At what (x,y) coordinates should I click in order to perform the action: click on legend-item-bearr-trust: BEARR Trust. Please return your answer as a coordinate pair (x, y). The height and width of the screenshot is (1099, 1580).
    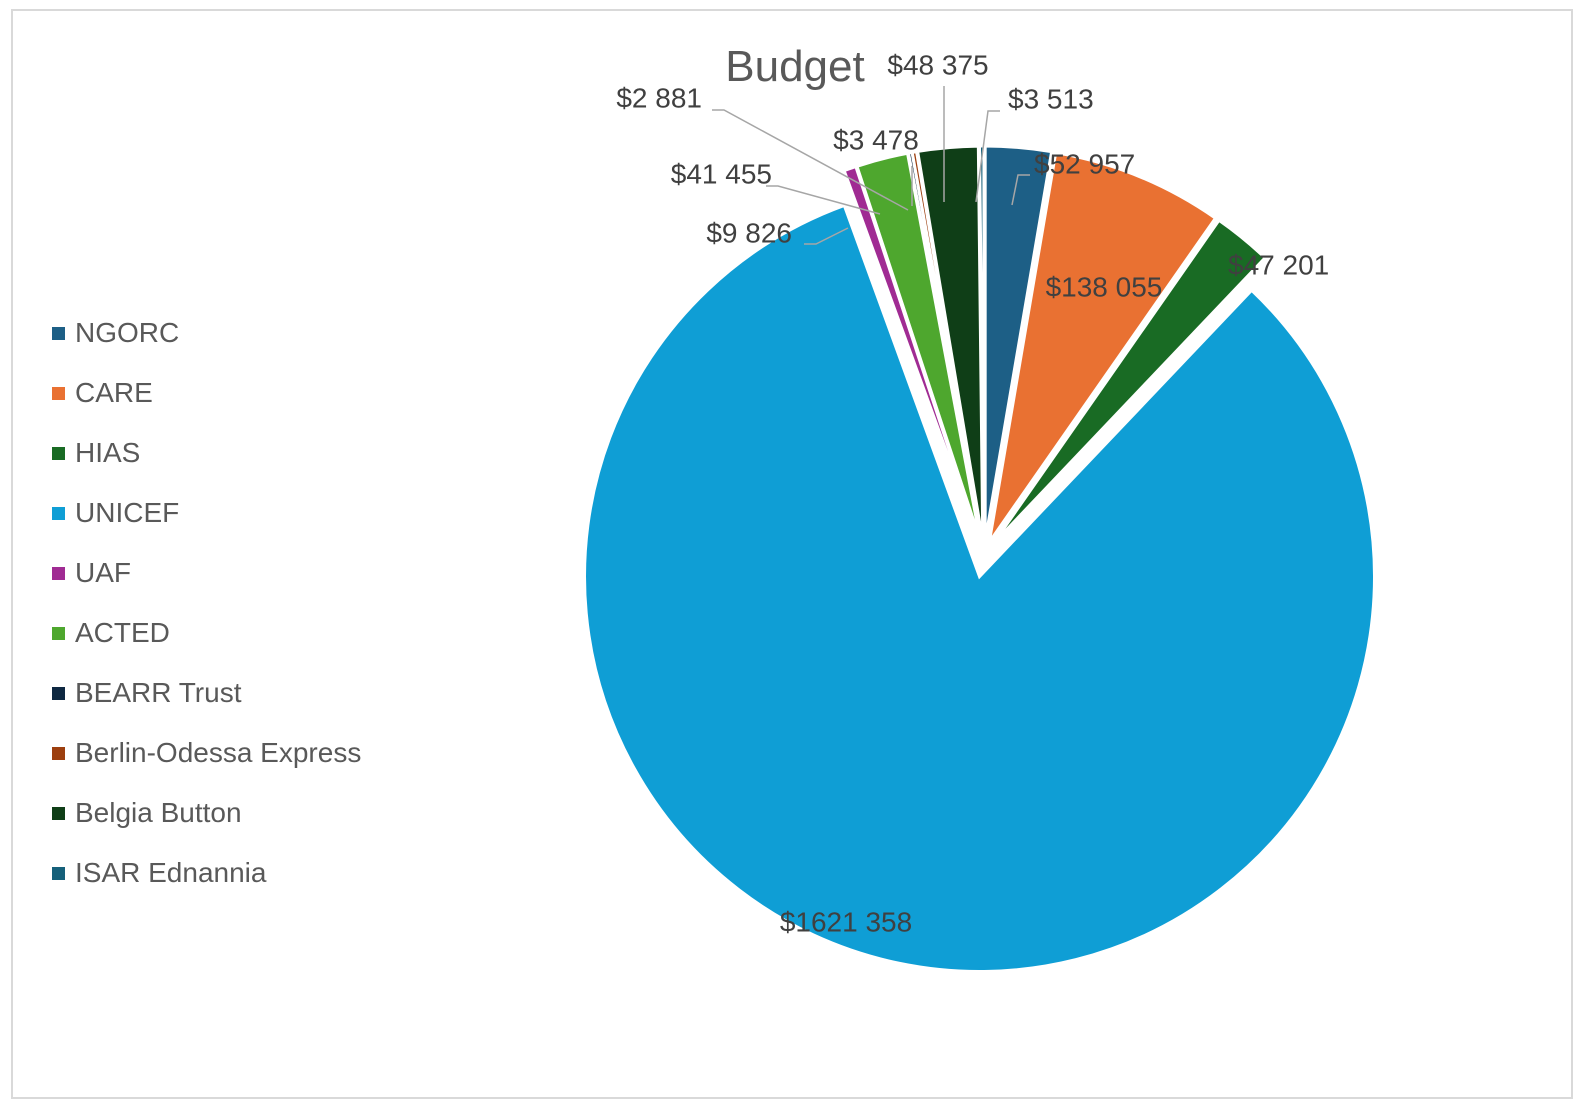
    Looking at the image, I should click on (206, 693).